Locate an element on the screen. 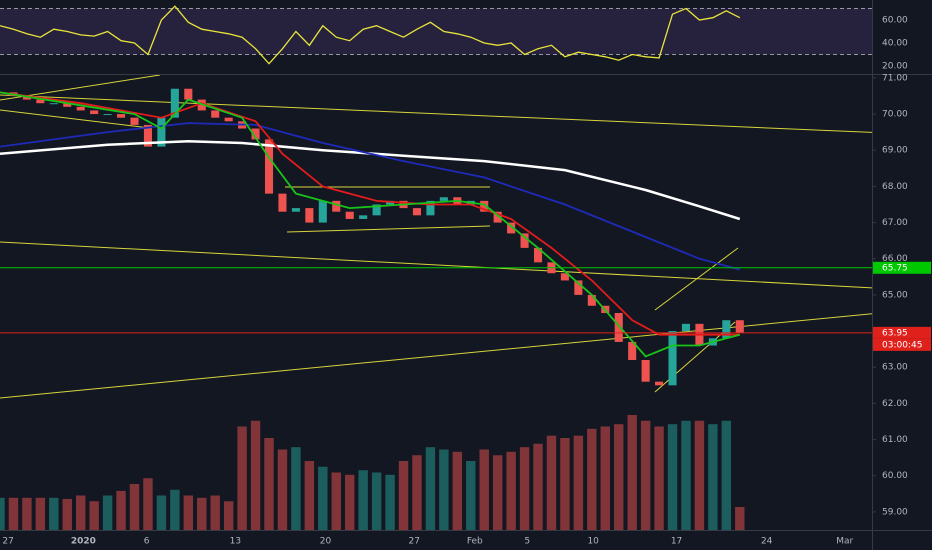 Image resolution: width=932 pixels, height=550 pixels. rsi-tick-label: 60.00 is located at coordinates (895, 20).